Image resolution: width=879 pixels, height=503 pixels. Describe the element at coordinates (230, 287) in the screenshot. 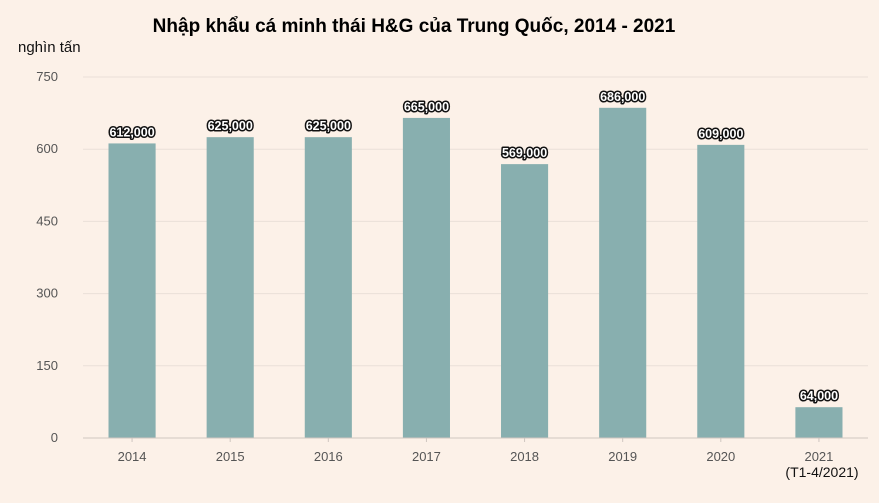

I see `bar-2015` at that location.